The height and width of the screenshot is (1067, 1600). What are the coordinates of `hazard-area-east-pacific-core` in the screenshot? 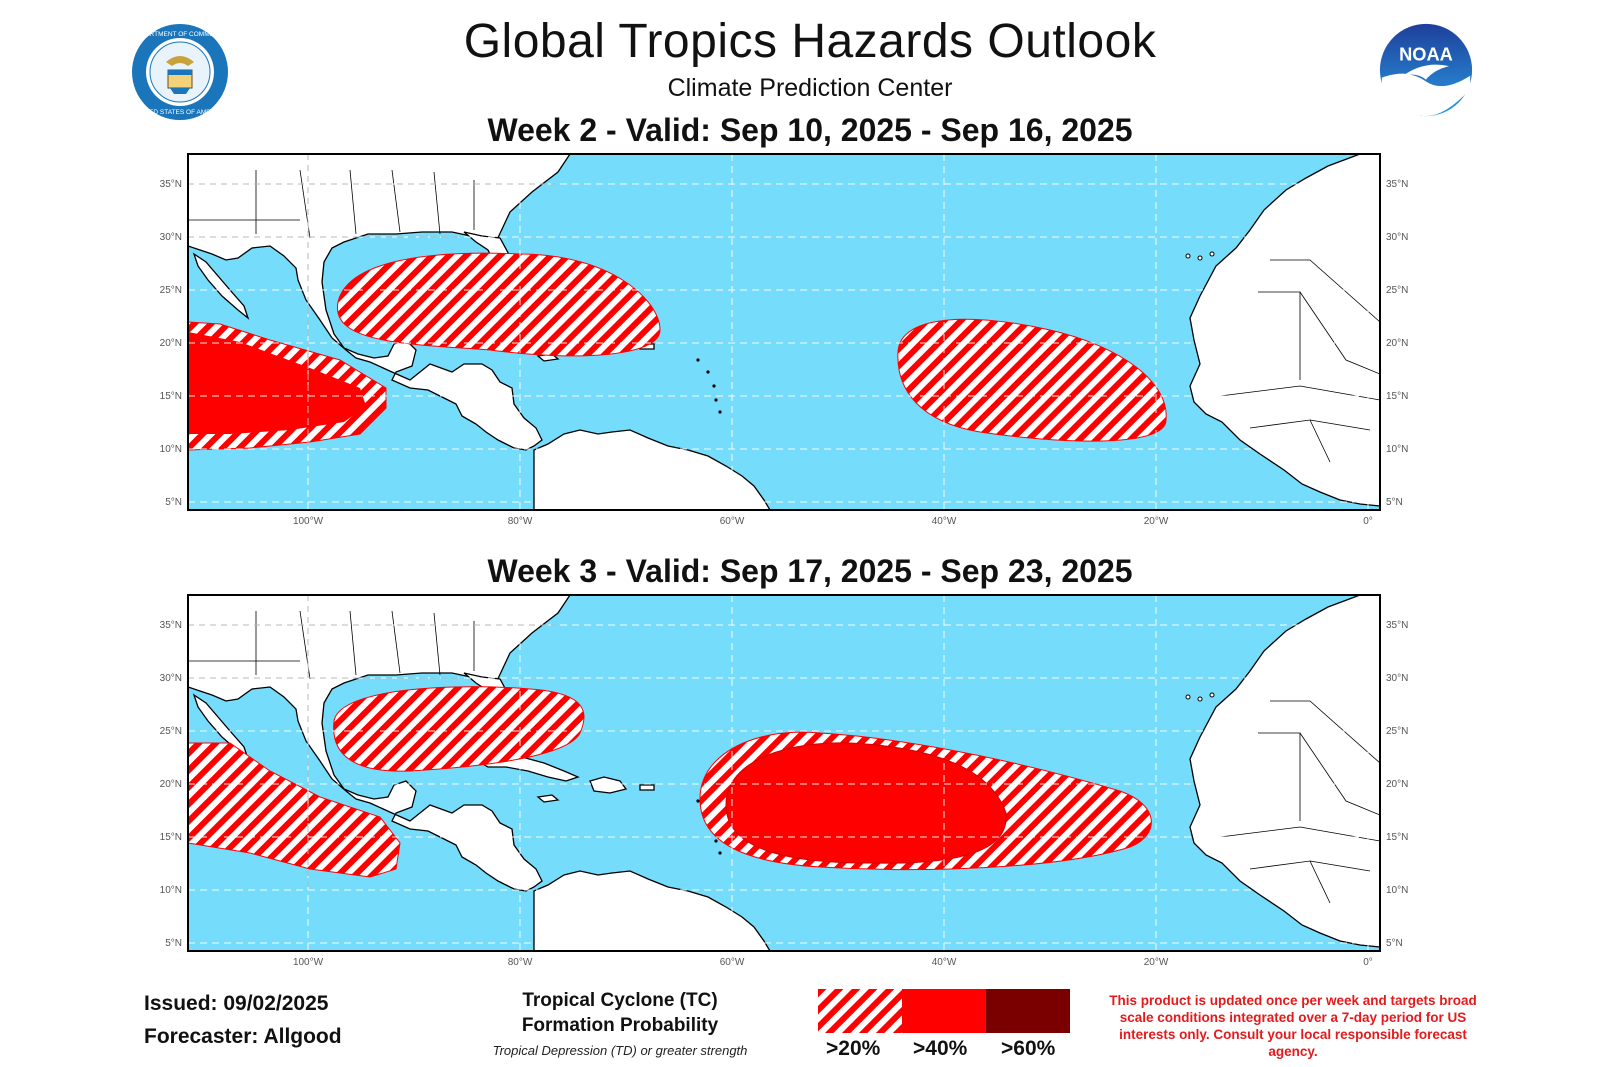 It's located at (277, 383).